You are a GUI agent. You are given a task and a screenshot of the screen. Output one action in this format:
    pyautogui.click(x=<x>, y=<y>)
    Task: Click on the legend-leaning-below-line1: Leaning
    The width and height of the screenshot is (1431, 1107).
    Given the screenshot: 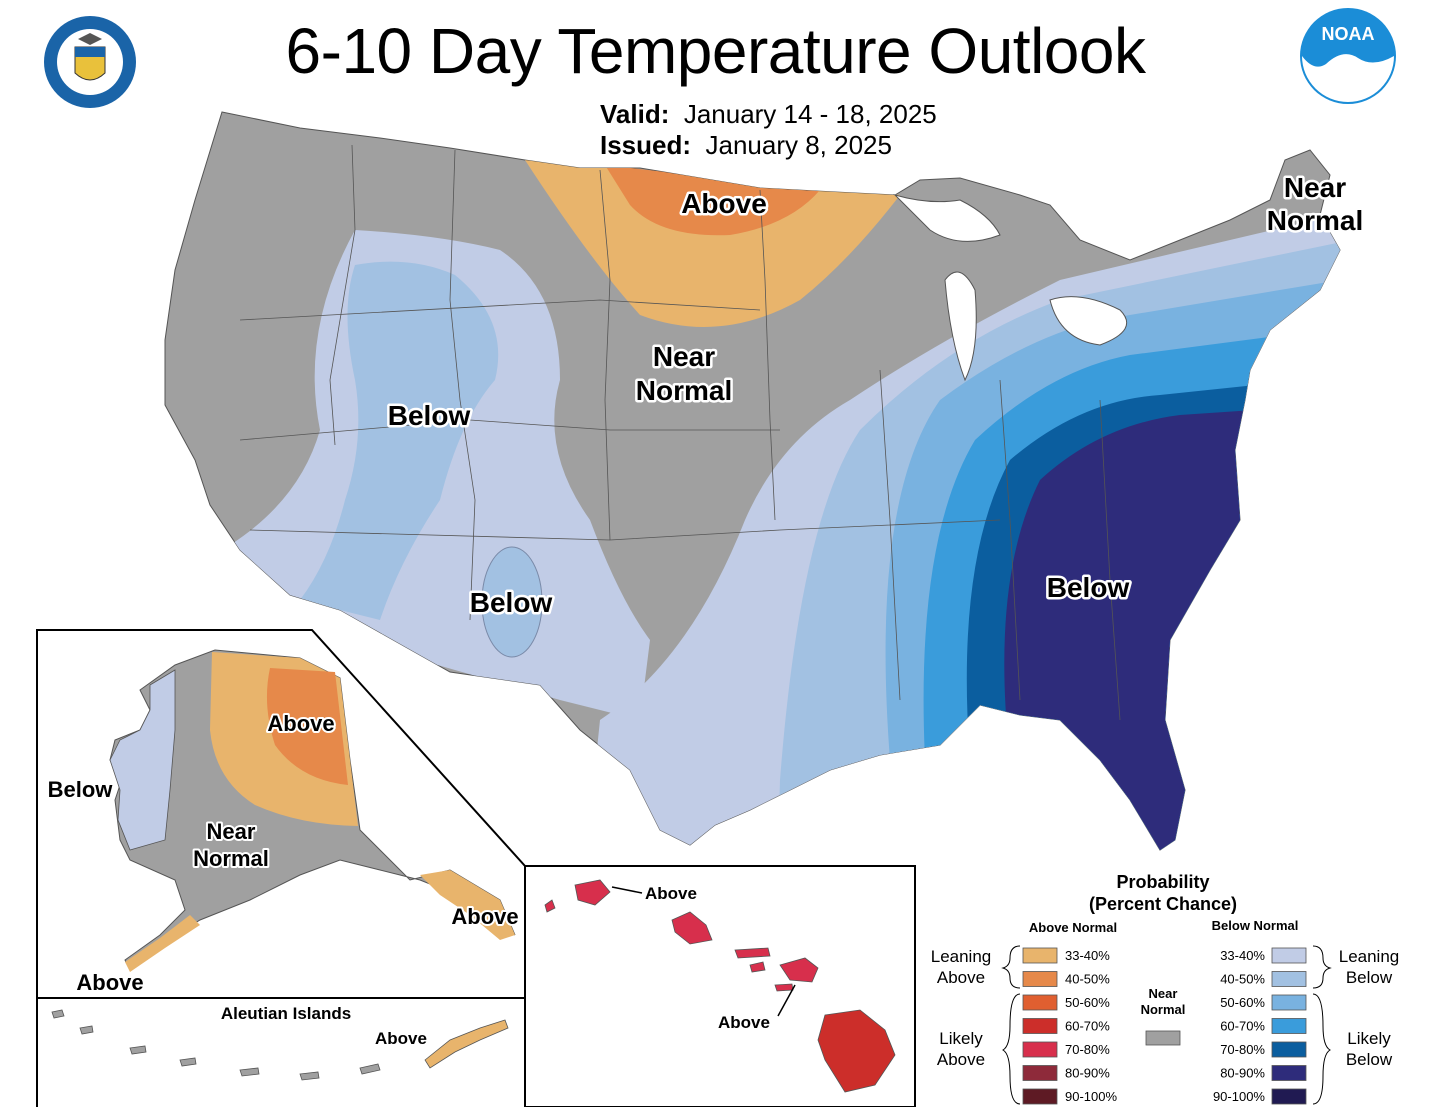 What is the action you would take?
    pyautogui.click(x=1369, y=956)
    